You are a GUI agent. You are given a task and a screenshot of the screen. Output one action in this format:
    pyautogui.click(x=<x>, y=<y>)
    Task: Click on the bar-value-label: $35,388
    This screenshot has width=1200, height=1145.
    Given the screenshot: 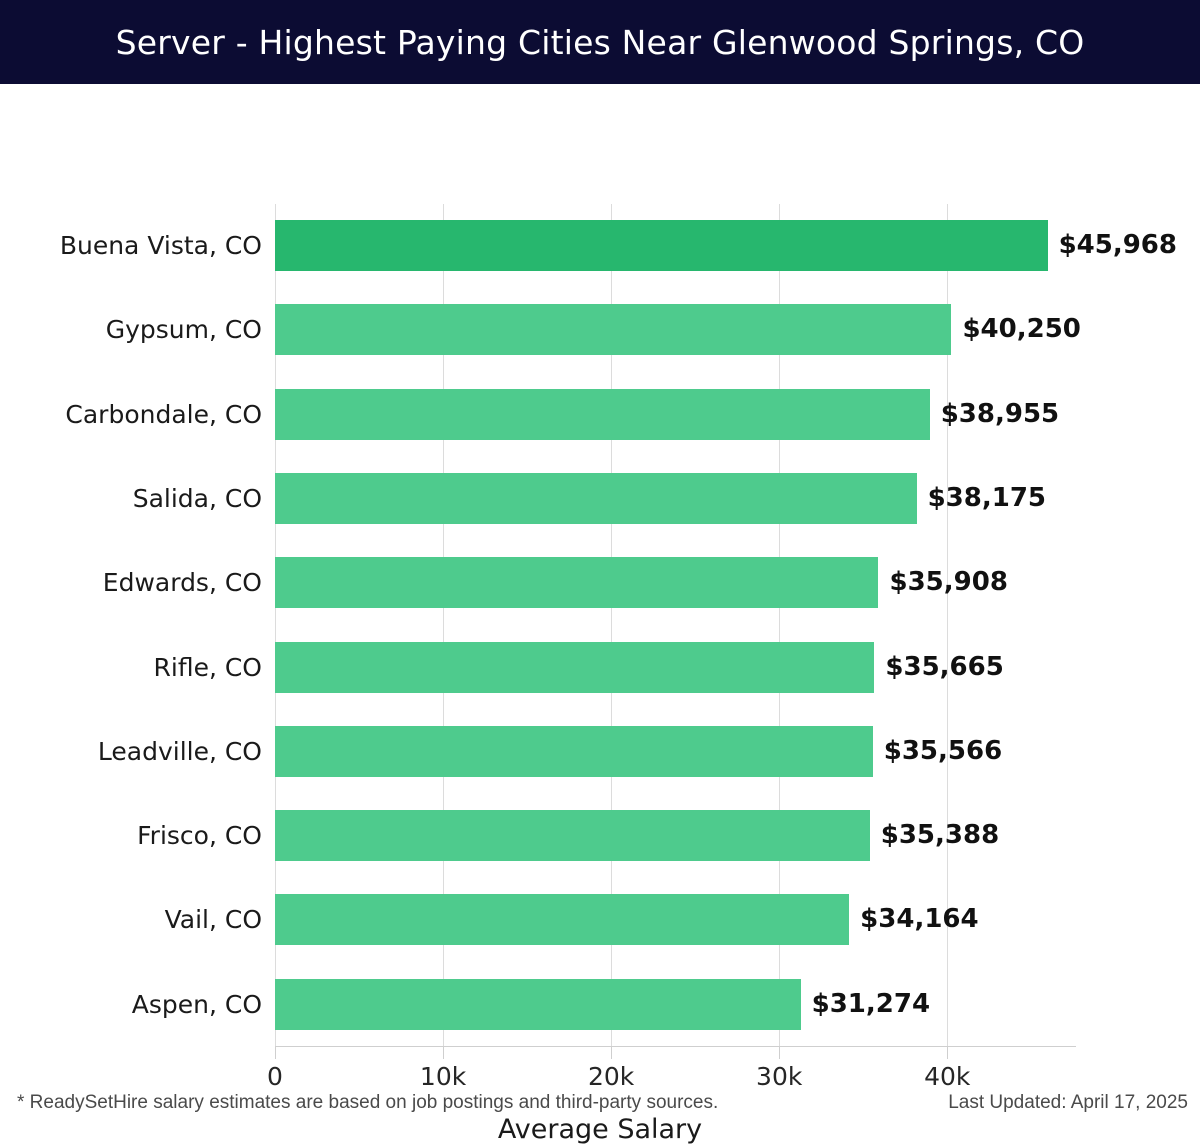 What is the action you would take?
    pyautogui.click(x=940, y=835)
    